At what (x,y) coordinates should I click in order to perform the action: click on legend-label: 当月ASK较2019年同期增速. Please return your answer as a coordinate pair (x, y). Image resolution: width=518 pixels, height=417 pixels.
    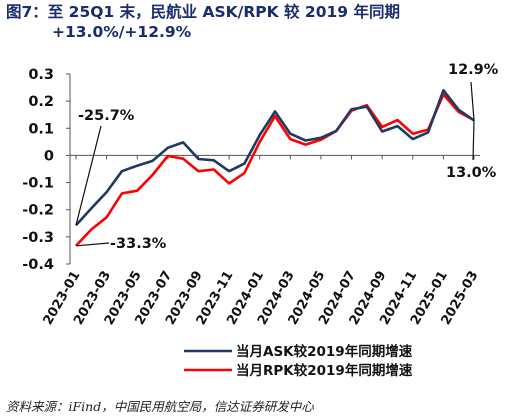
    Looking at the image, I should click on (324, 351).